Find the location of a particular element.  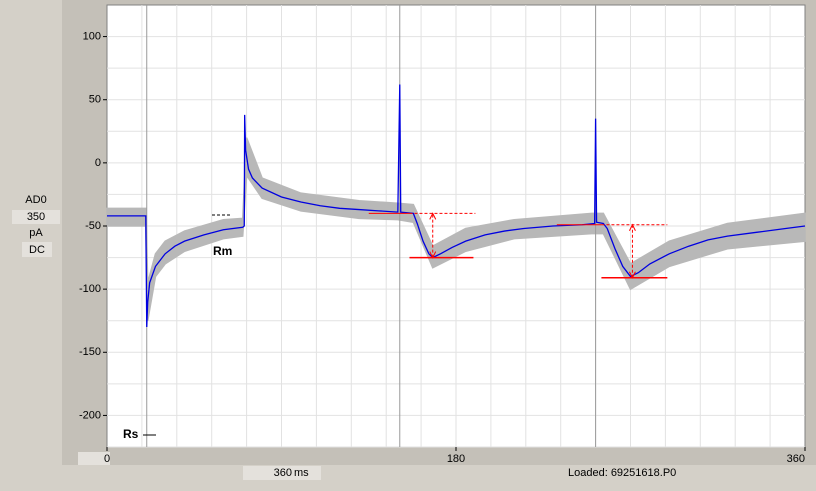

range-value: 350 is located at coordinates (36, 217).